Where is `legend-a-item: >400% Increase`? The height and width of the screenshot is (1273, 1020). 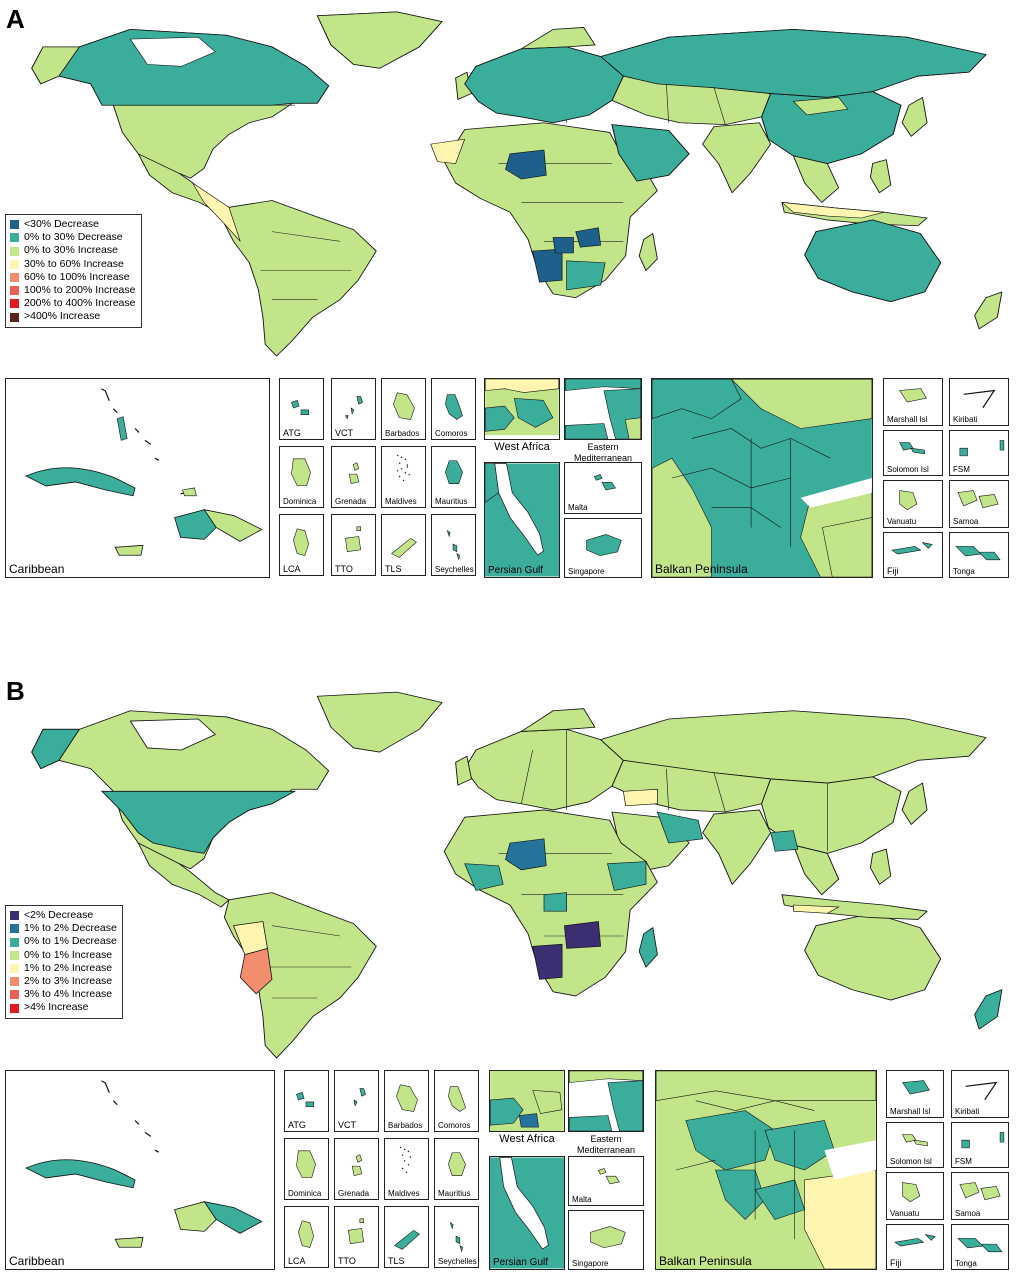
legend-a-item: >400% Increase is located at coordinates (73, 316).